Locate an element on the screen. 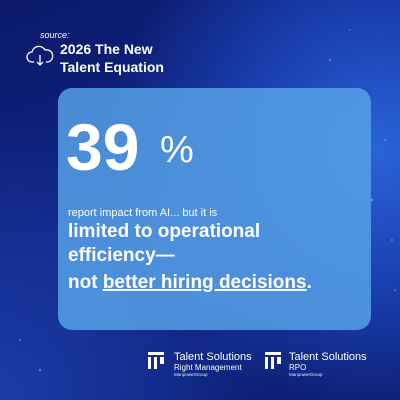 The width and height of the screenshot is (400, 400). source-label: source: is located at coordinates (55, 35).